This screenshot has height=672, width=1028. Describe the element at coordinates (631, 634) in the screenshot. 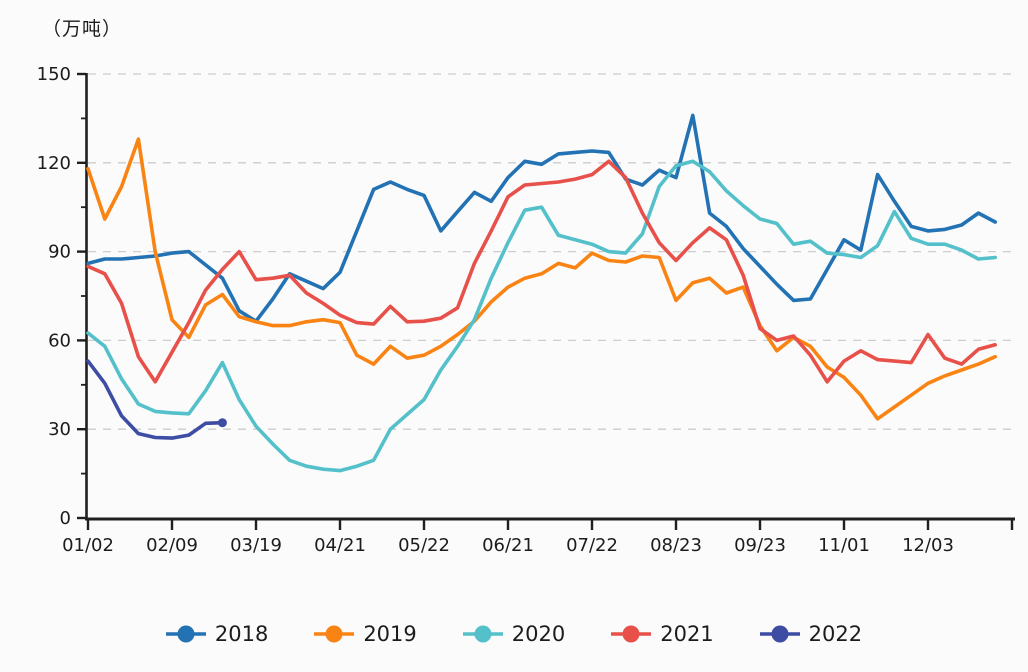

I see `legend-marker-2021` at that location.